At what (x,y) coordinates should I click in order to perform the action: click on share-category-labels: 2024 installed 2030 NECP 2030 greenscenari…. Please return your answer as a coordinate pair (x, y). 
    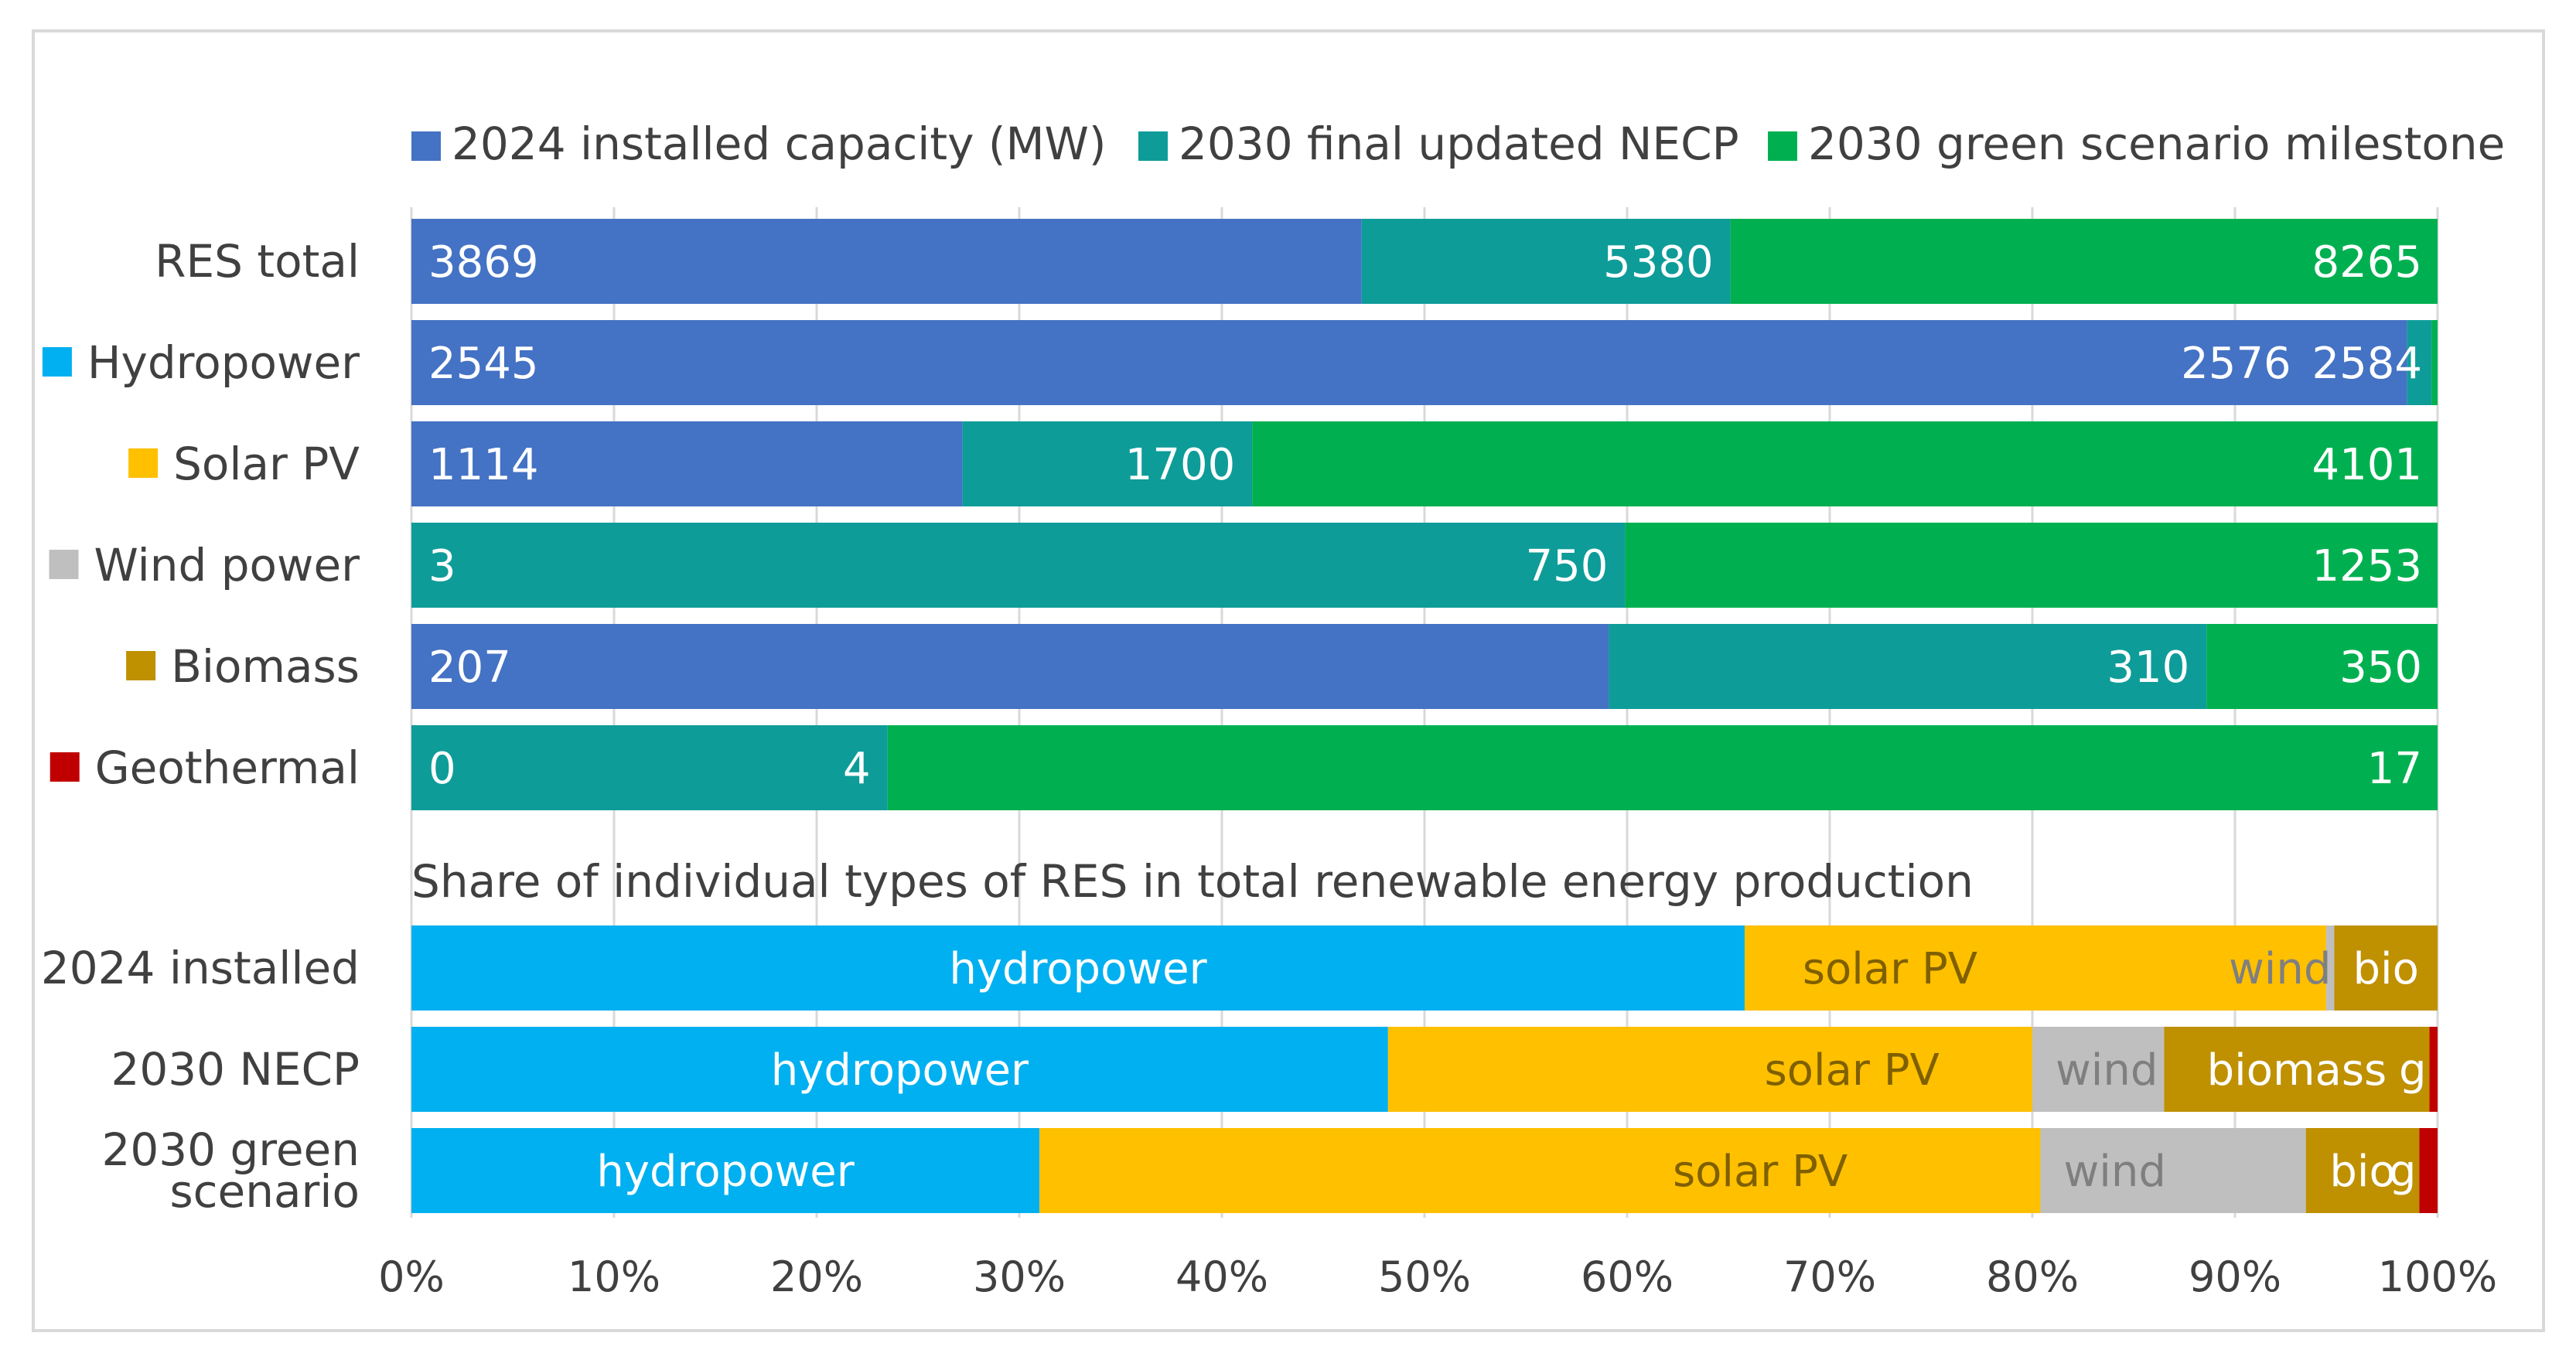
    Looking at the image, I should click on (200, 1080).